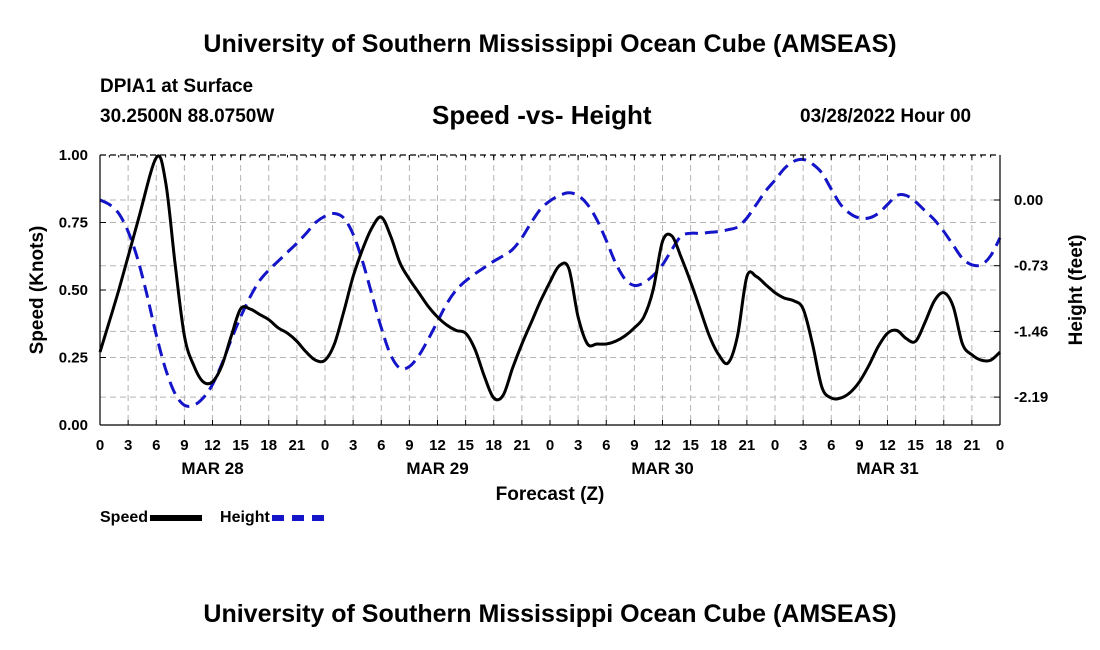 The width and height of the screenshot is (1100, 650). Describe the element at coordinates (73, 223) in the screenshot. I see `y-left-tick-label: 0.75` at that location.